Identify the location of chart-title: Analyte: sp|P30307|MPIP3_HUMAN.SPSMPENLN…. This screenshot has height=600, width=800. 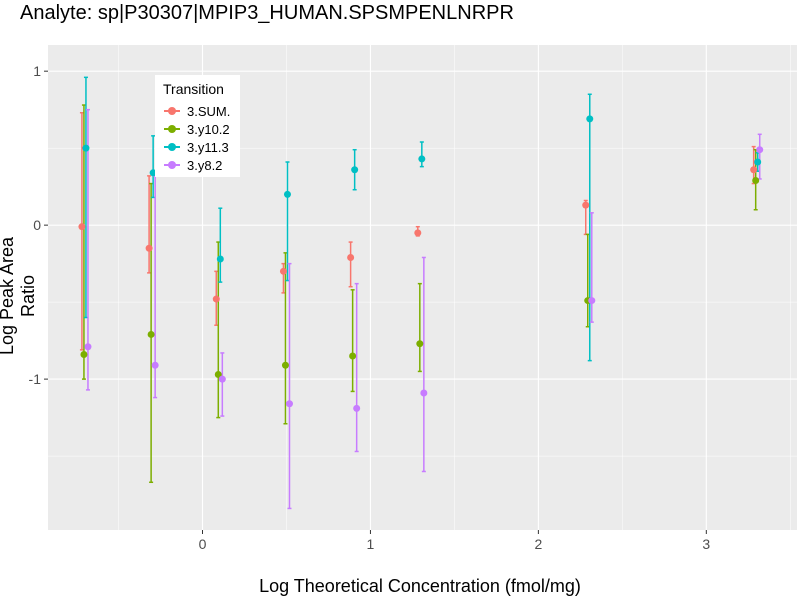
(267, 13).